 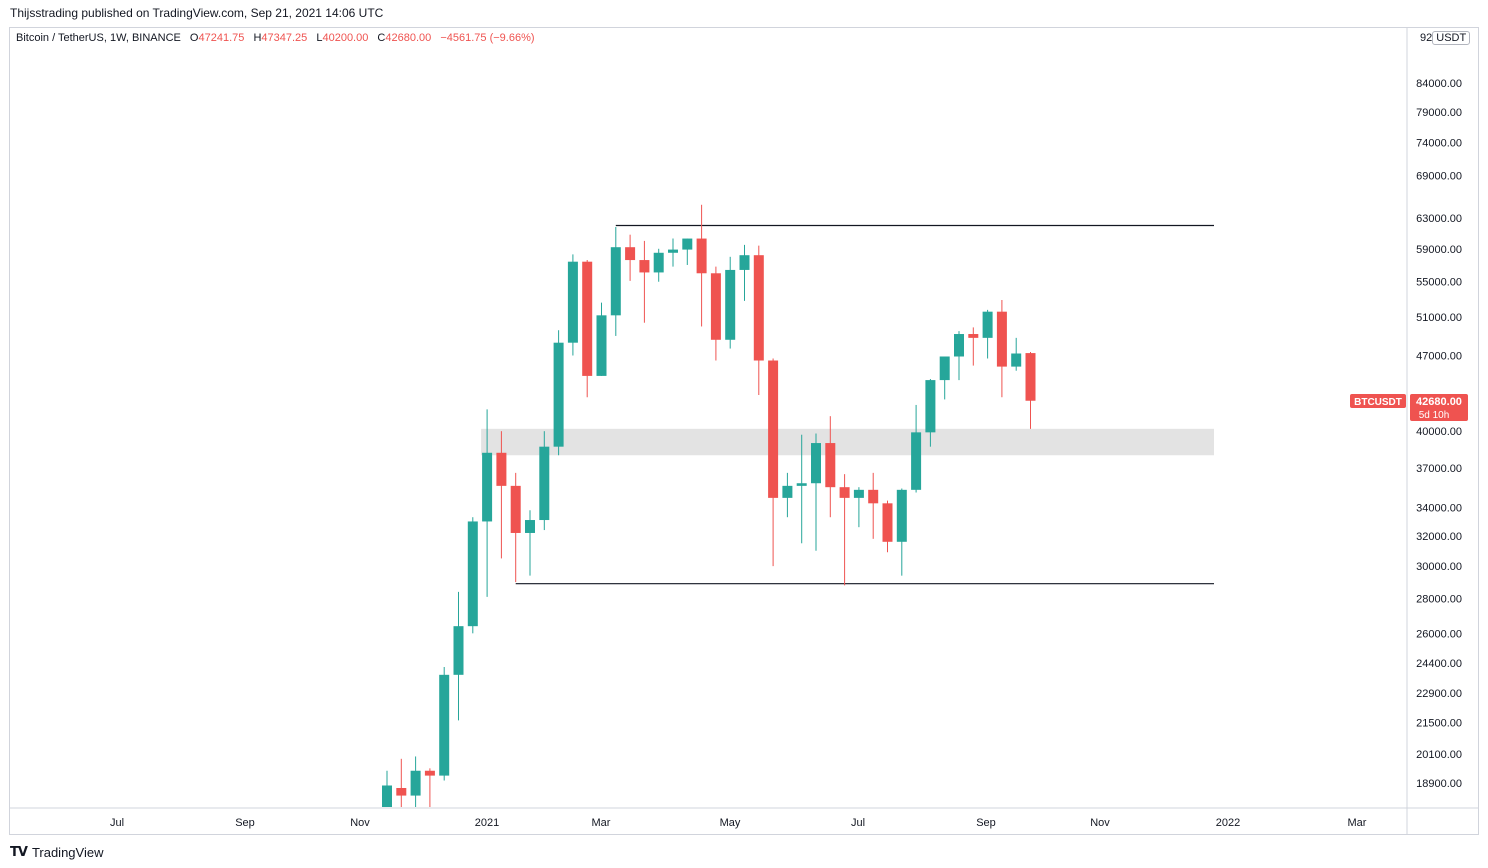 I want to click on currency-unit: USDT, so click(x=1451, y=38).